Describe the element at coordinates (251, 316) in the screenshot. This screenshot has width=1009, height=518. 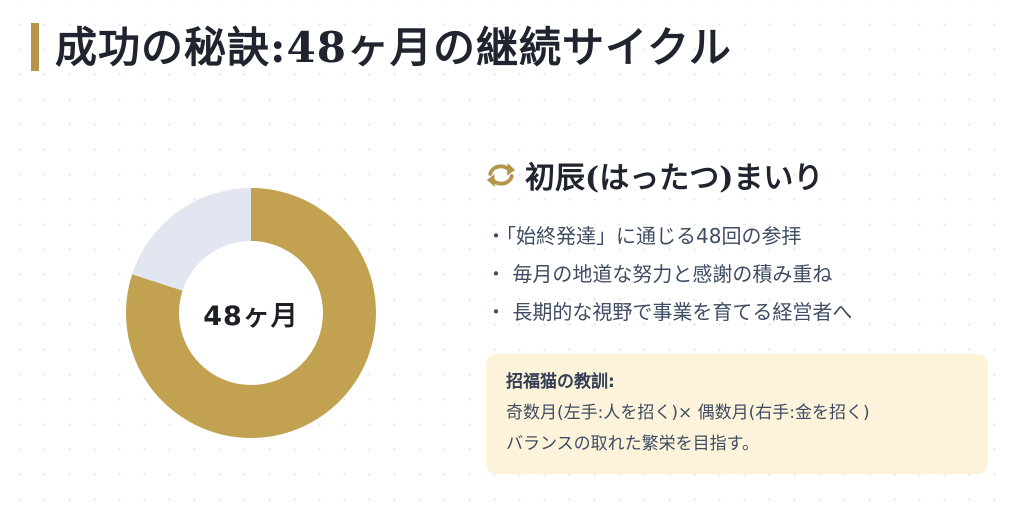
I see `donut-center-label: 48ヶ月` at that location.